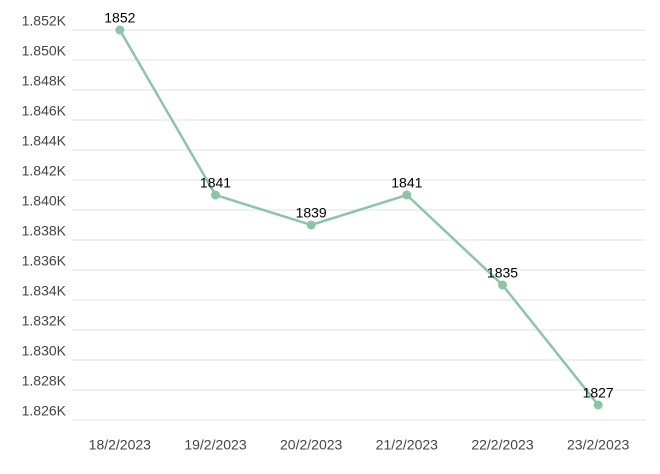 The width and height of the screenshot is (660, 474). Describe the element at coordinates (44, 141) in the screenshot. I see `y-tick-label: 1.844K` at that location.